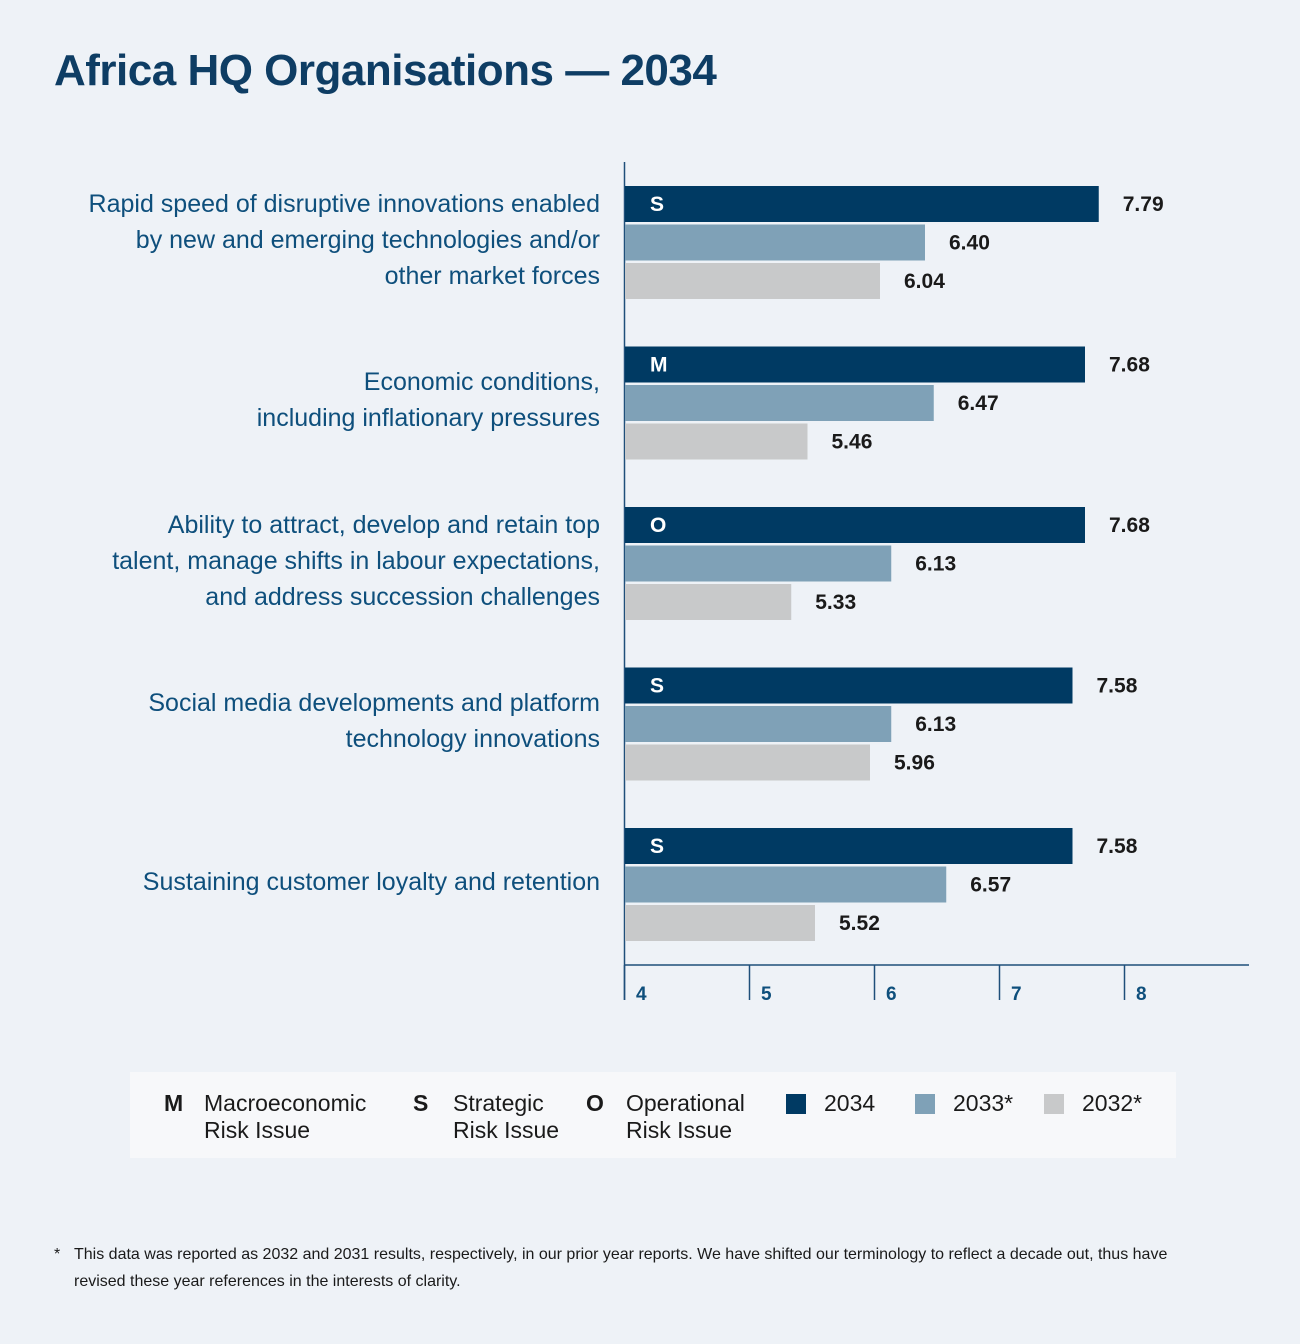 This screenshot has width=1300, height=1344. What do you see at coordinates (796, 1104) in the screenshot?
I see `legend-swatch-2034` at bounding box center [796, 1104].